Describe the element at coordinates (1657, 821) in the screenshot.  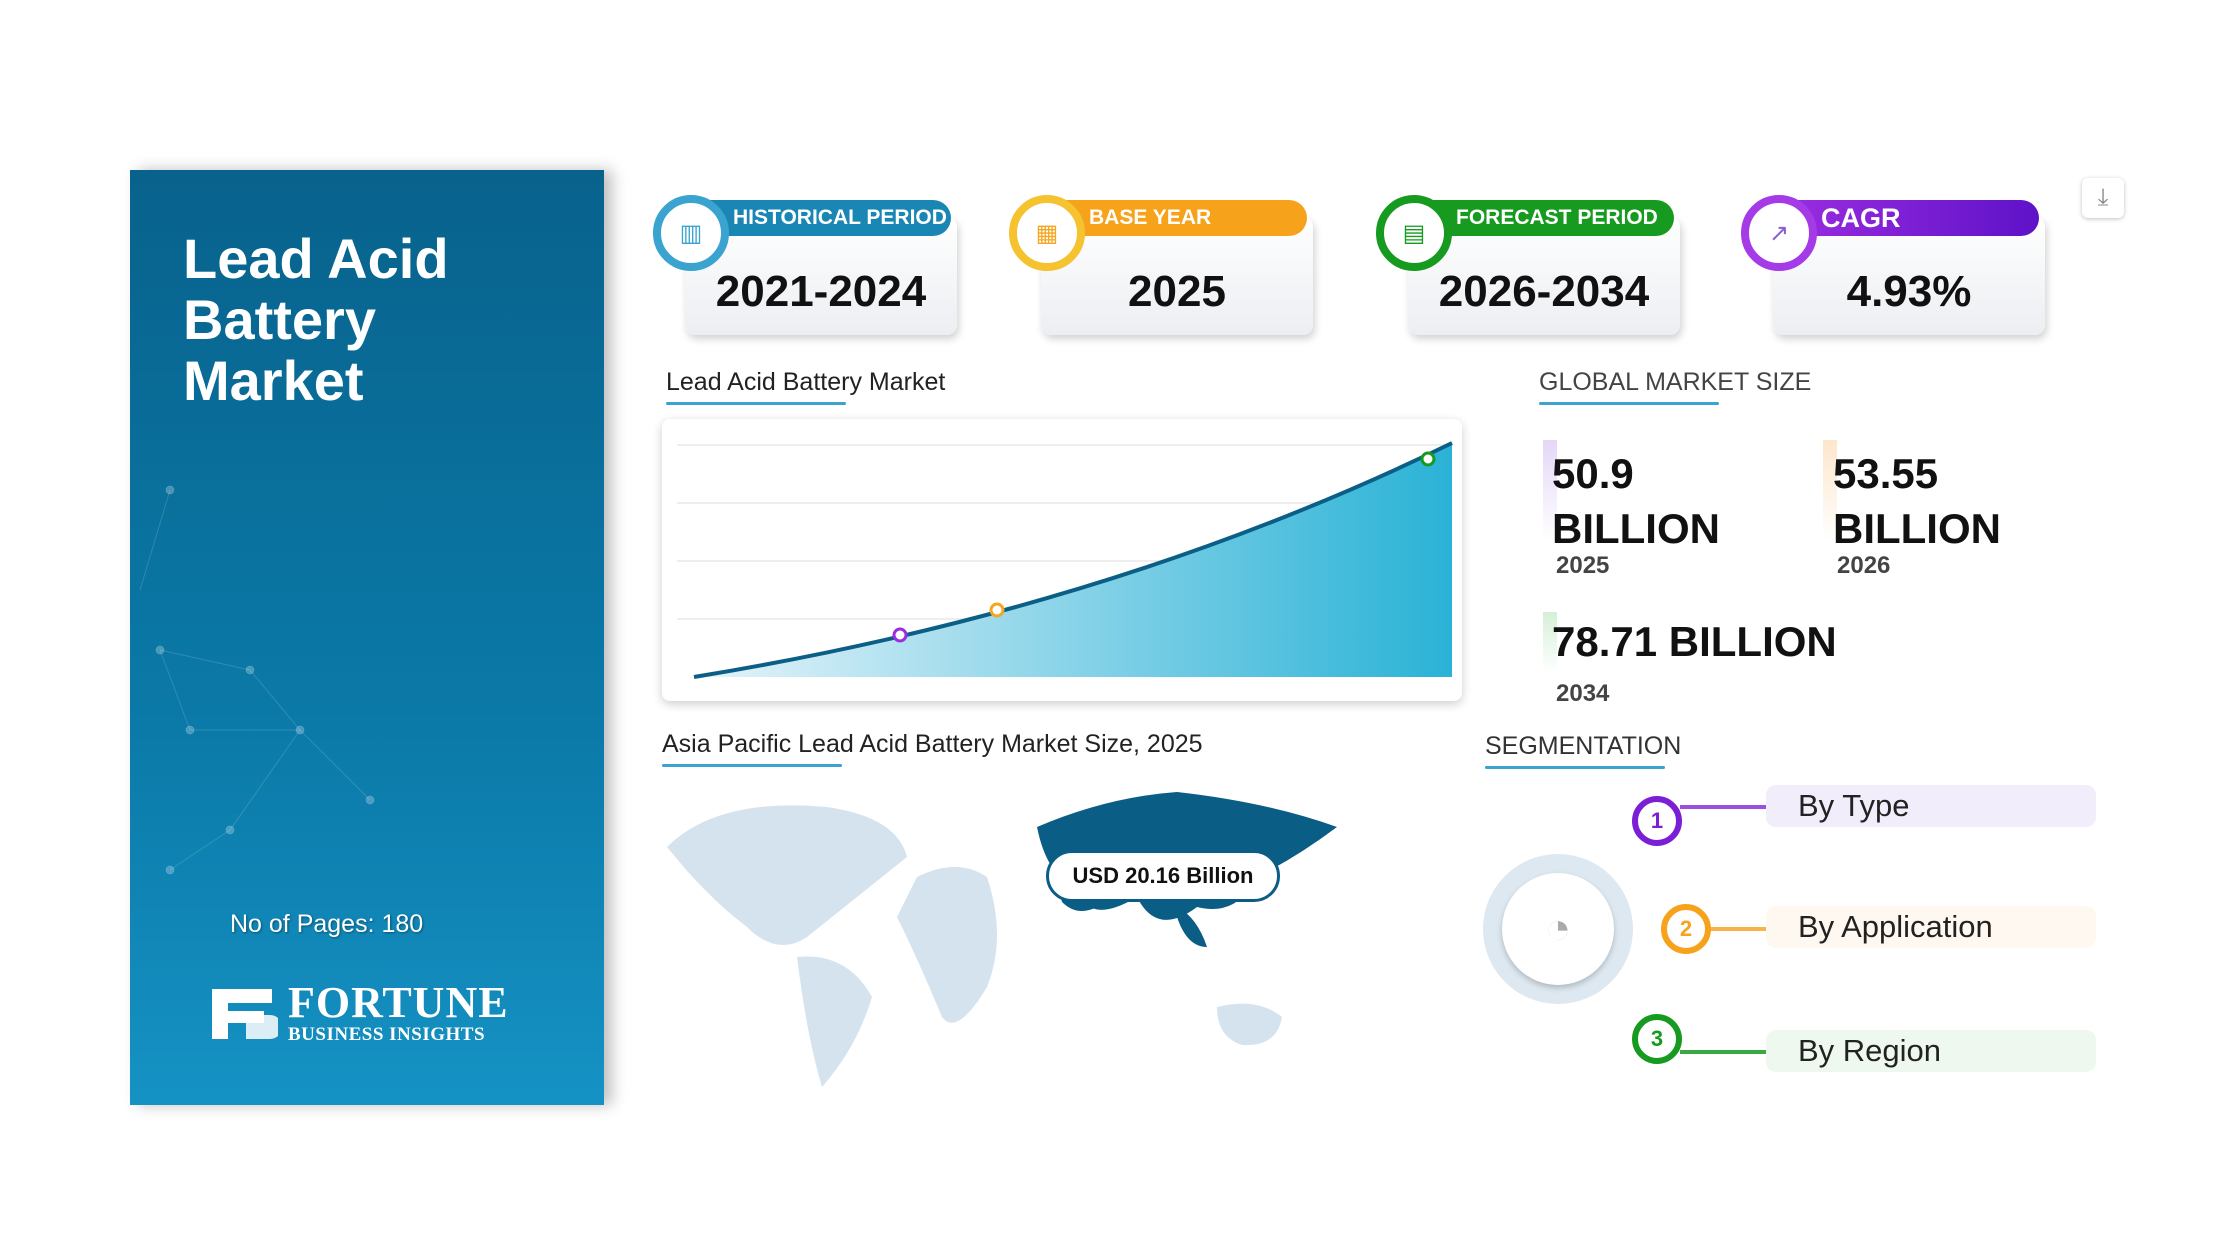
I see `segment-number-1: 1` at that location.